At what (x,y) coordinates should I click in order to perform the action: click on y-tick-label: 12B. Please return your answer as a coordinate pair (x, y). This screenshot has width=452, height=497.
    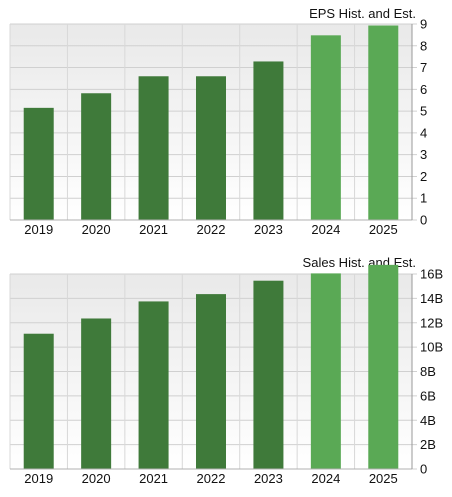
    Looking at the image, I should click on (431, 322).